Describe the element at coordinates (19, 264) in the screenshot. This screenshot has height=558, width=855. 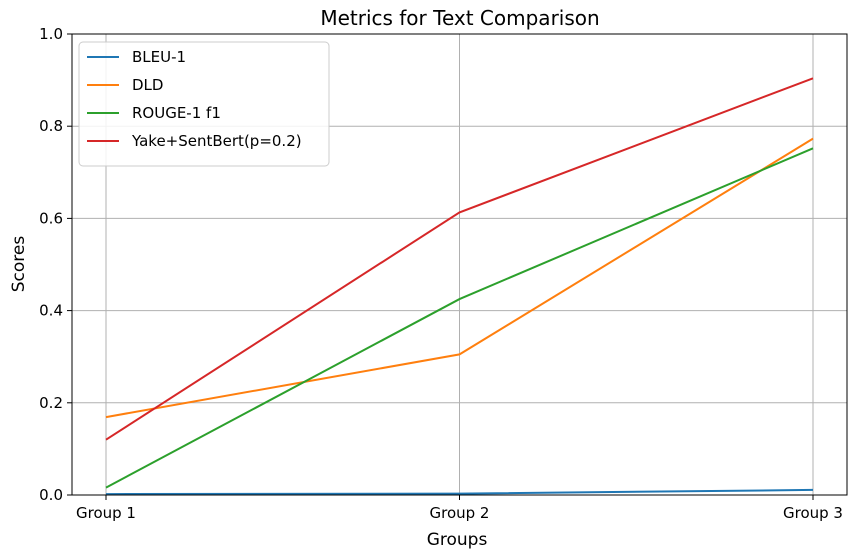
I see `y-axis-label: Scores` at that location.